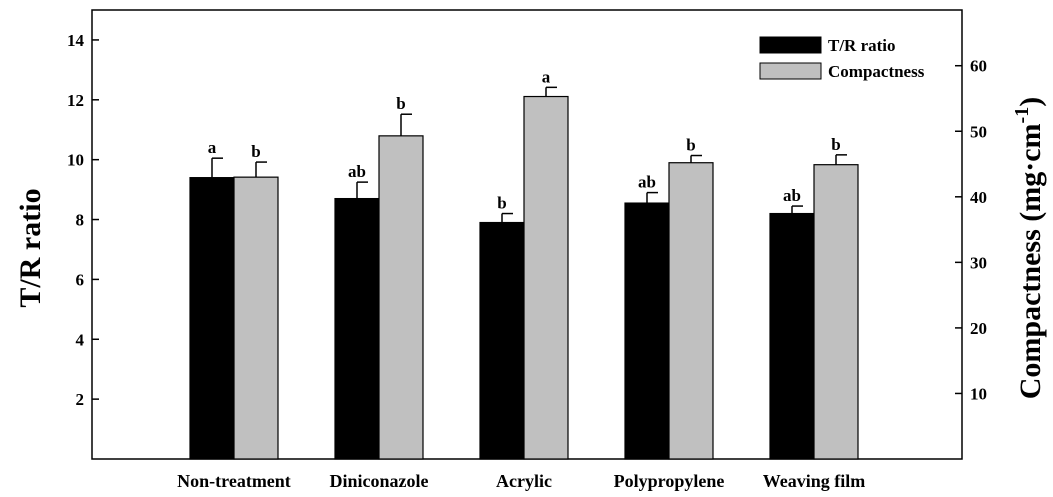  I want to click on category-label: Weaving film, so click(814, 481).